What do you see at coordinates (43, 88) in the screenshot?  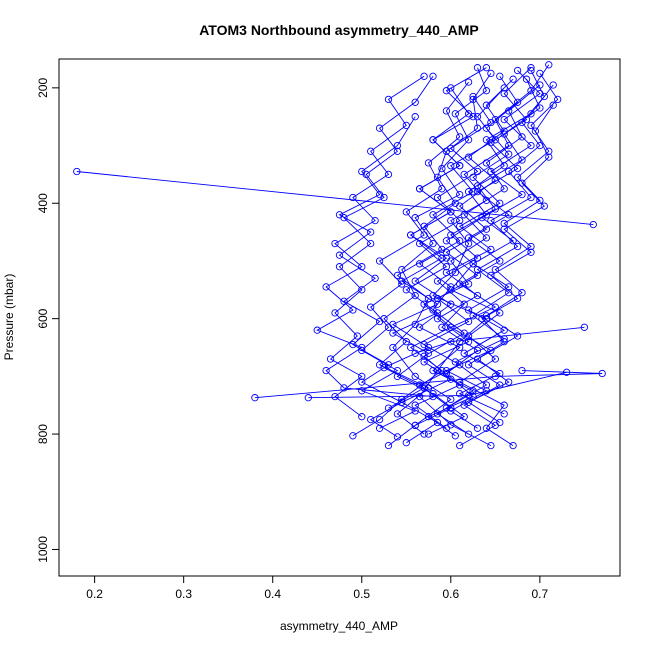 I see `y-tick-label: 200` at bounding box center [43, 88].